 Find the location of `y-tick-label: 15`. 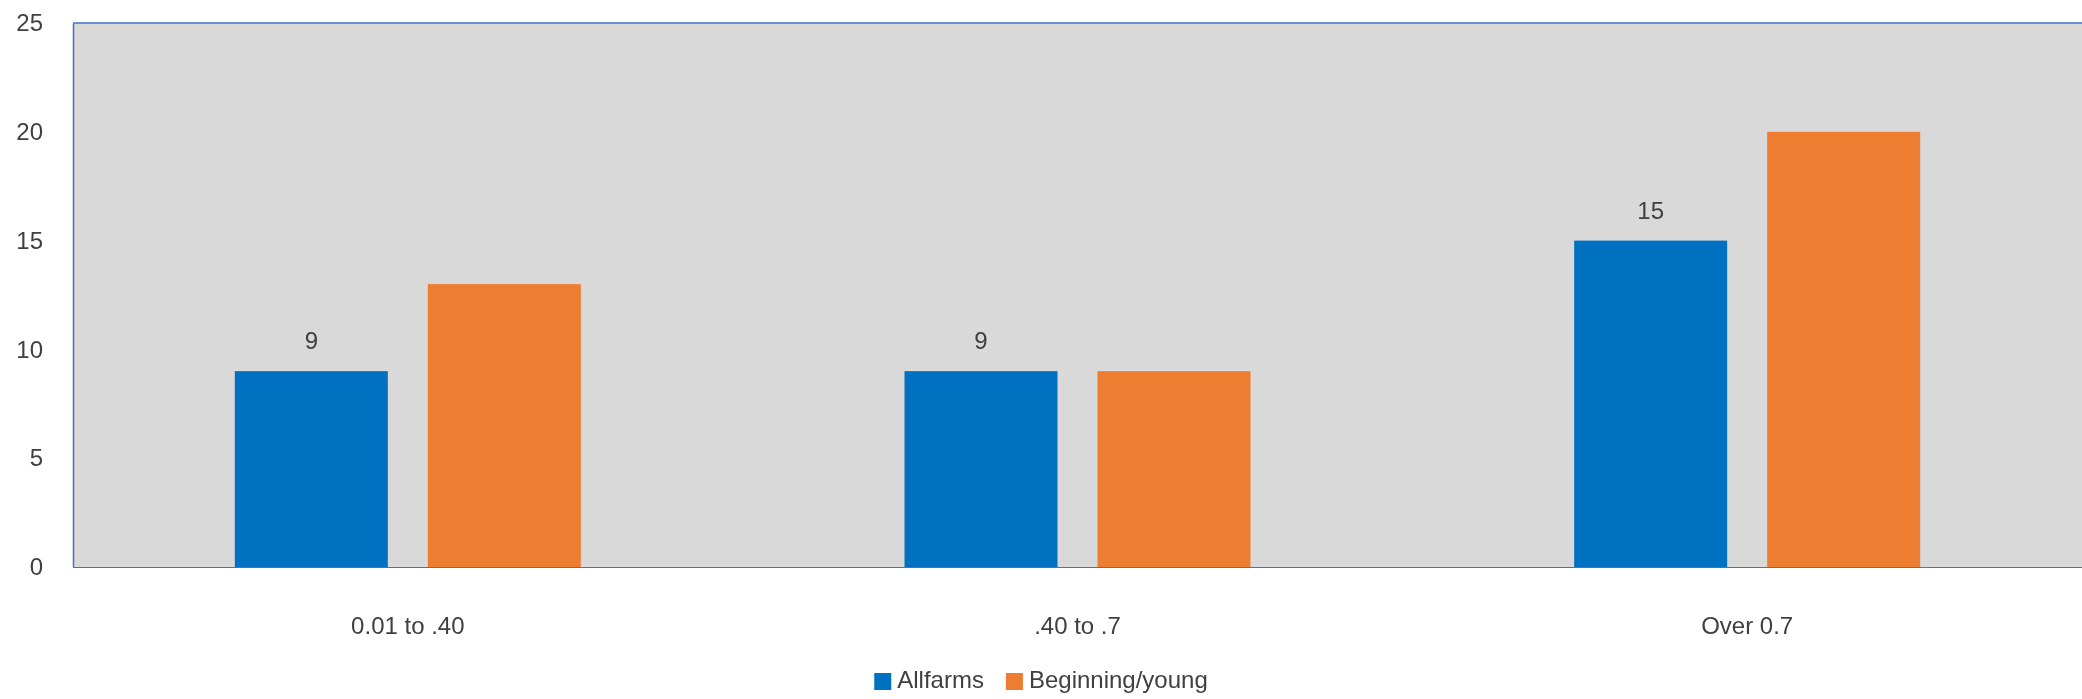

y-tick-label: 15 is located at coordinates (29, 240).